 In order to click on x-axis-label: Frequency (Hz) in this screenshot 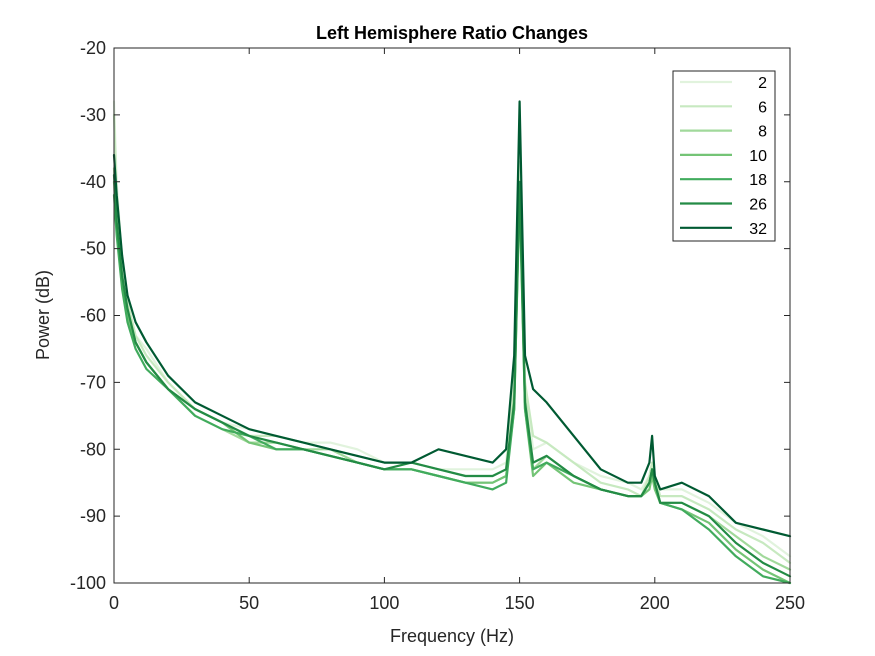, I will do `click(452, 636)`.